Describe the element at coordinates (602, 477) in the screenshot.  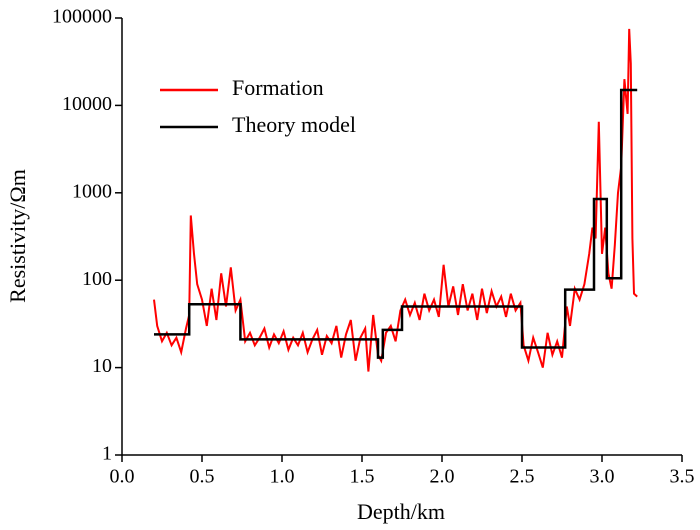
I see `x-tick-label: 3.0` at that location.